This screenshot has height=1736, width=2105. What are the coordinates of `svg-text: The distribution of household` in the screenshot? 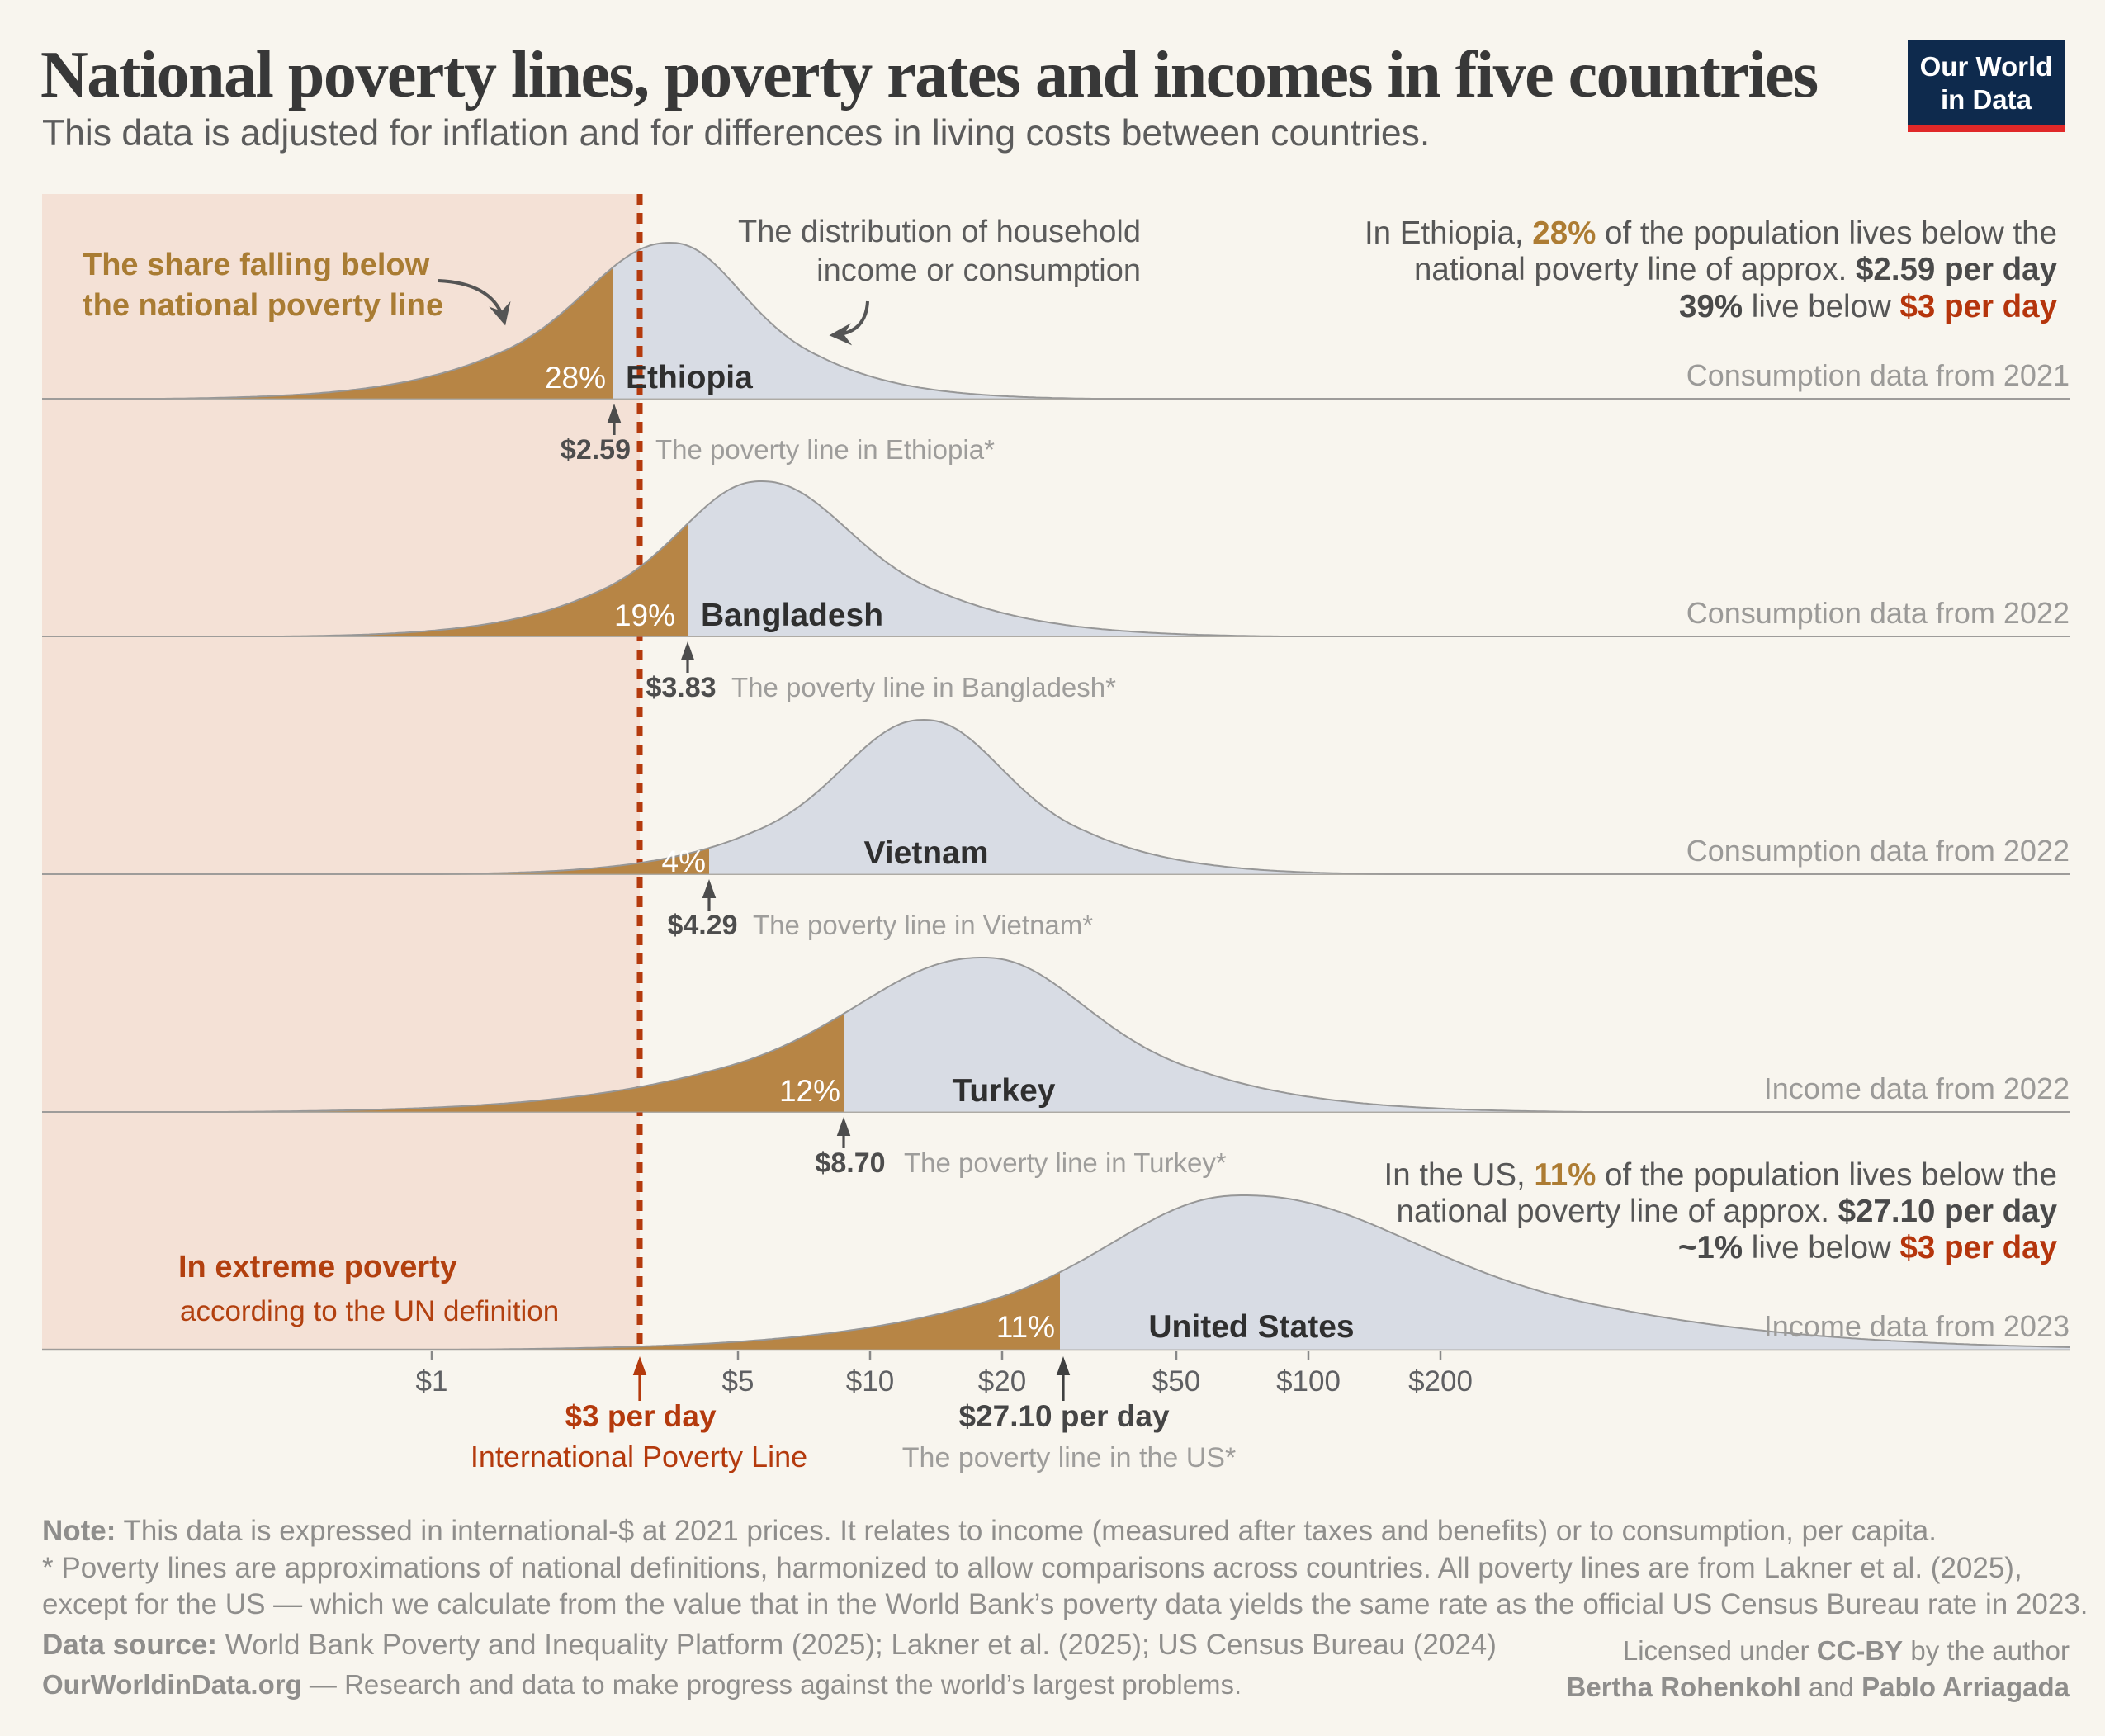 It's located at (939, 232).